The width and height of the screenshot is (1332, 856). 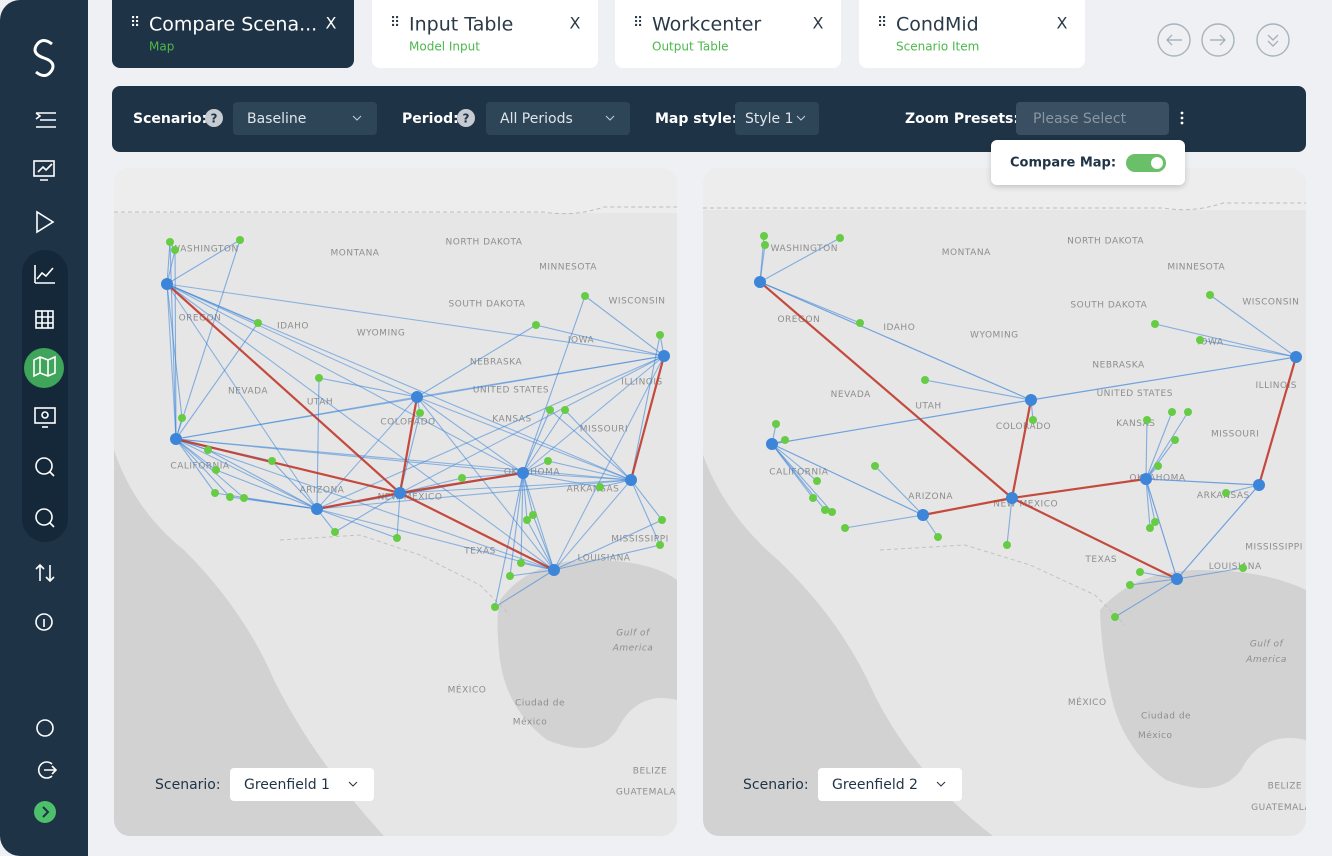 What do you see at coordinates (44, 319) in the screenshot?
I see `table-icon` at bounding box center [44, 319].